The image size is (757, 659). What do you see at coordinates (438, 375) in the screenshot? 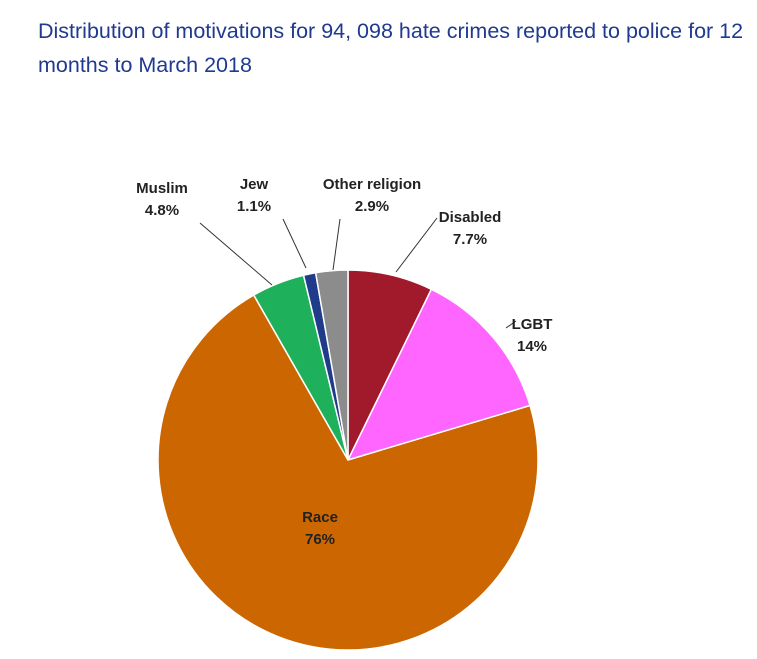
I see `slice-lgbt` at bounding box center [438, 375].